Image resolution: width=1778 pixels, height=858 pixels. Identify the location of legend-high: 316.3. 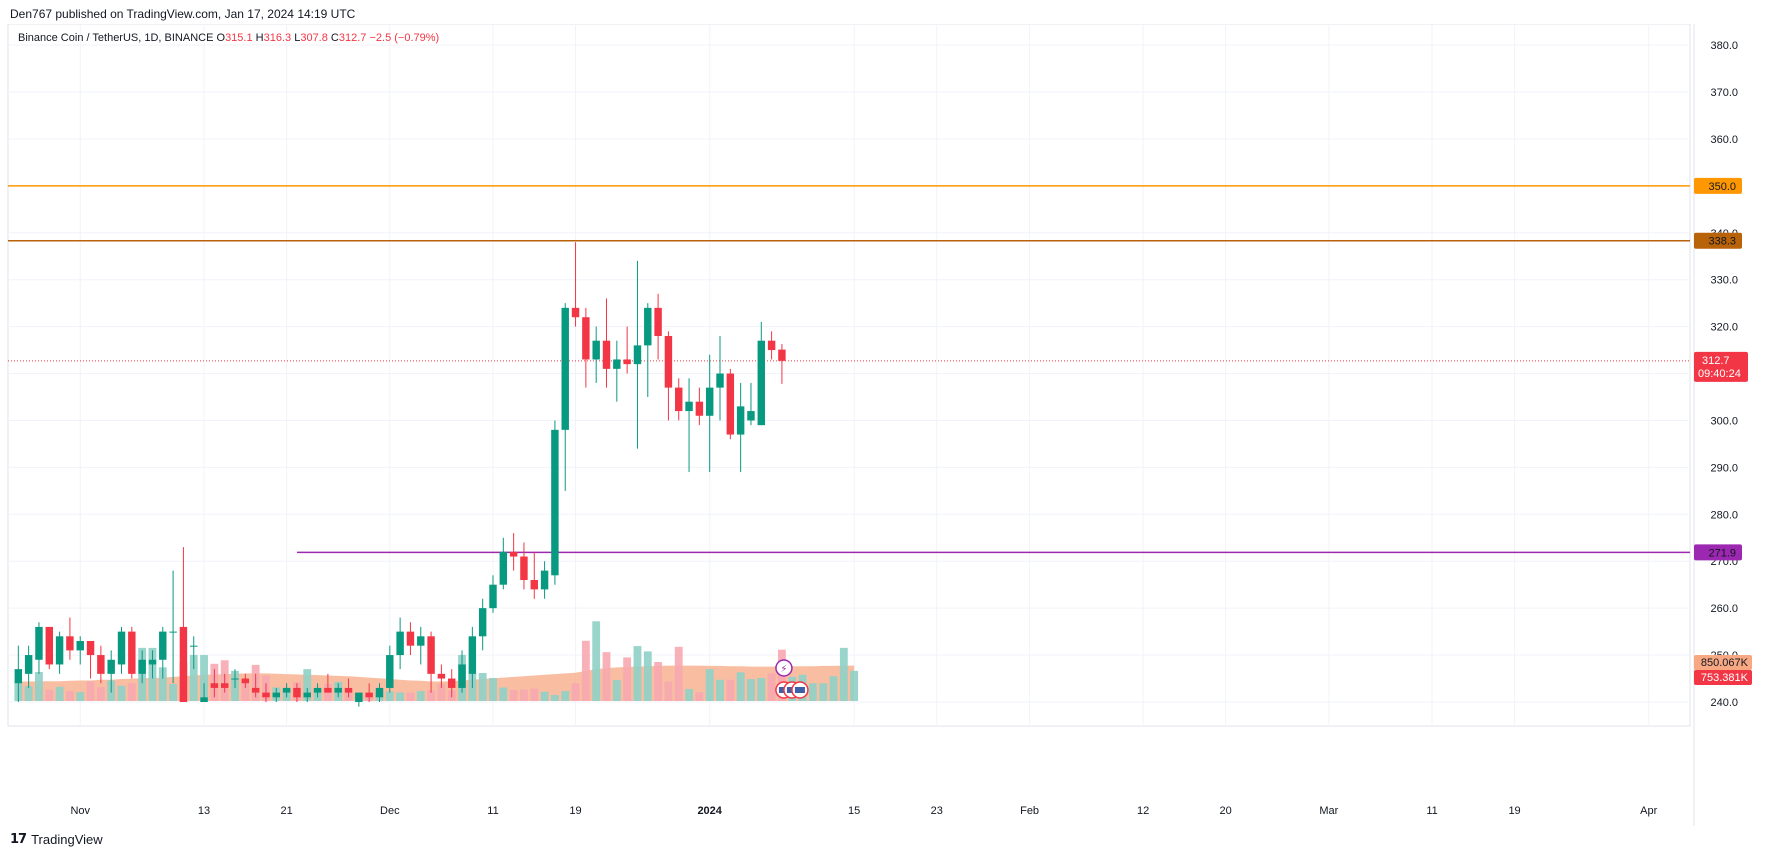
(279, 38).